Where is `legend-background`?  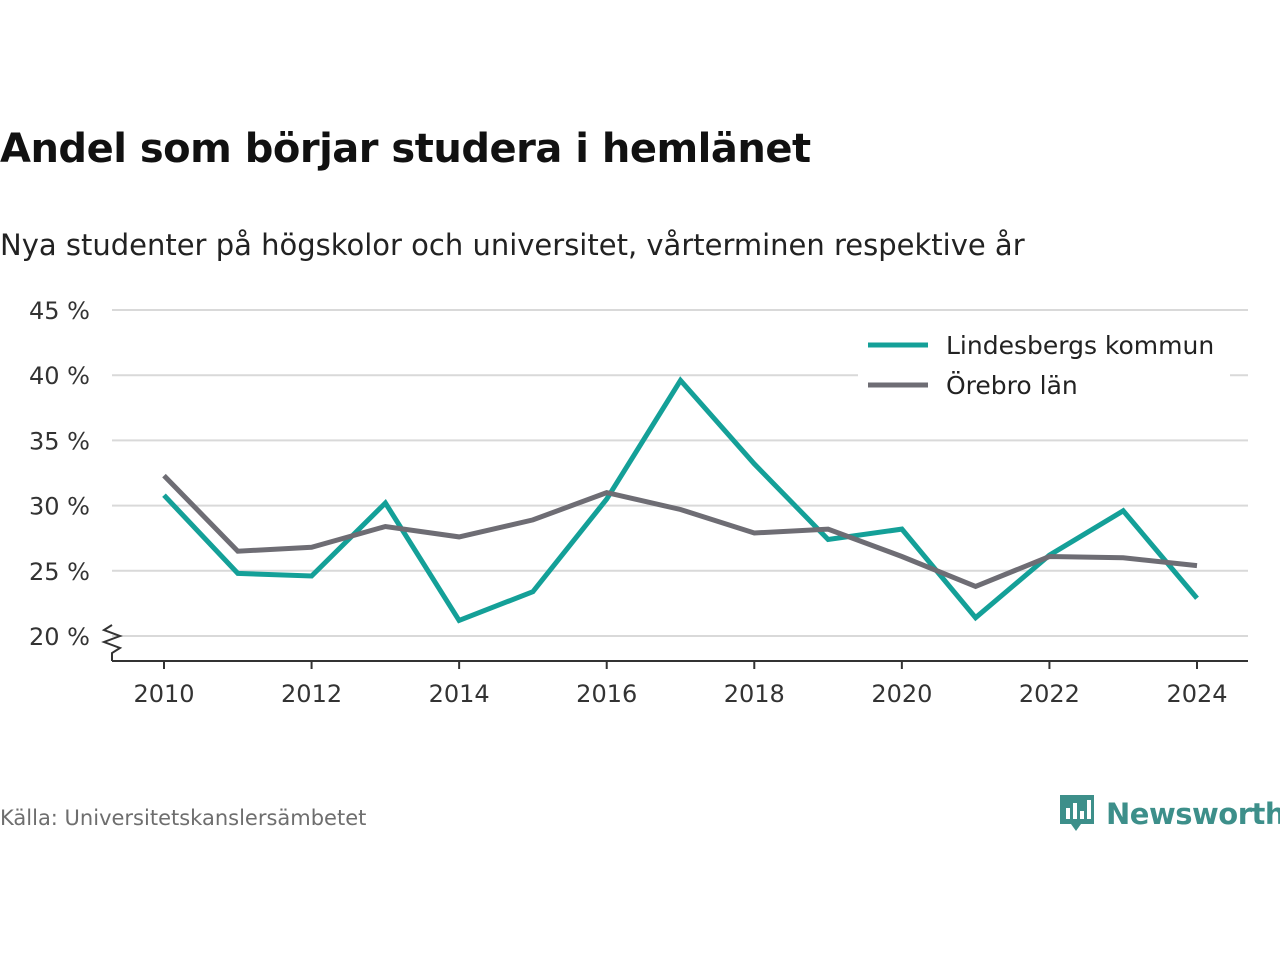 legend-background is located at coordinates (1044, 370).